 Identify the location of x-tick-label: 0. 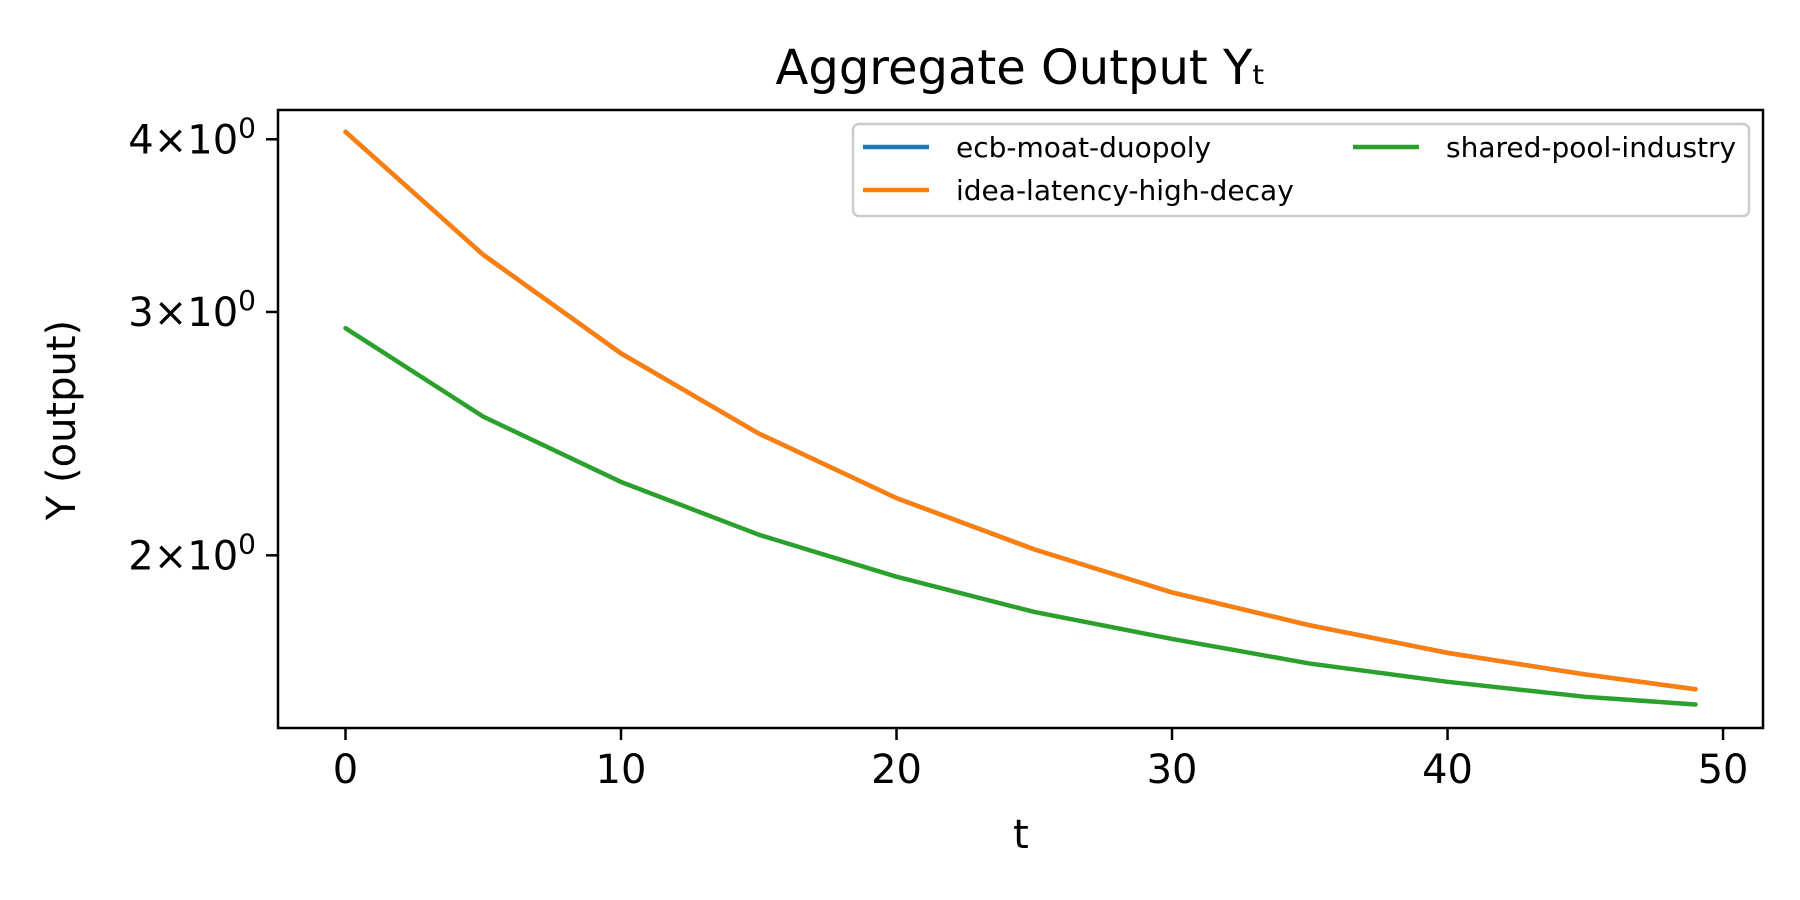
(345, 770).